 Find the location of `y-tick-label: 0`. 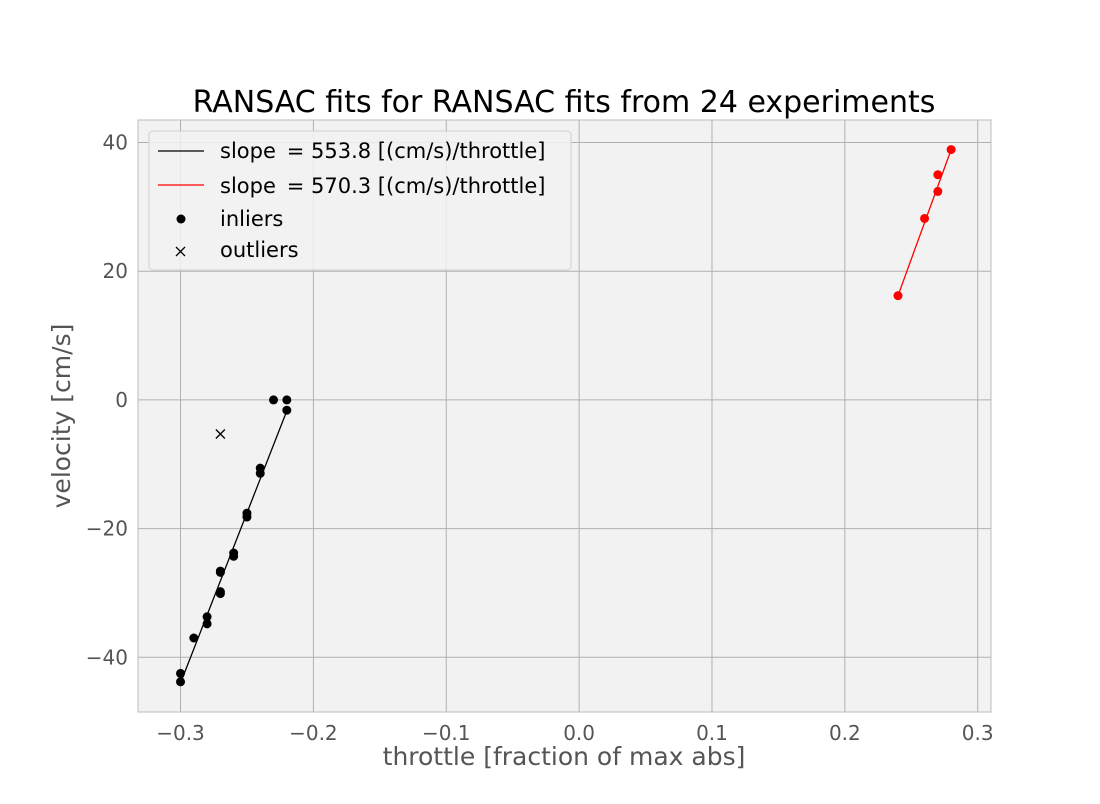

y-tick-label: 0 is located at coordinates (121, 400).